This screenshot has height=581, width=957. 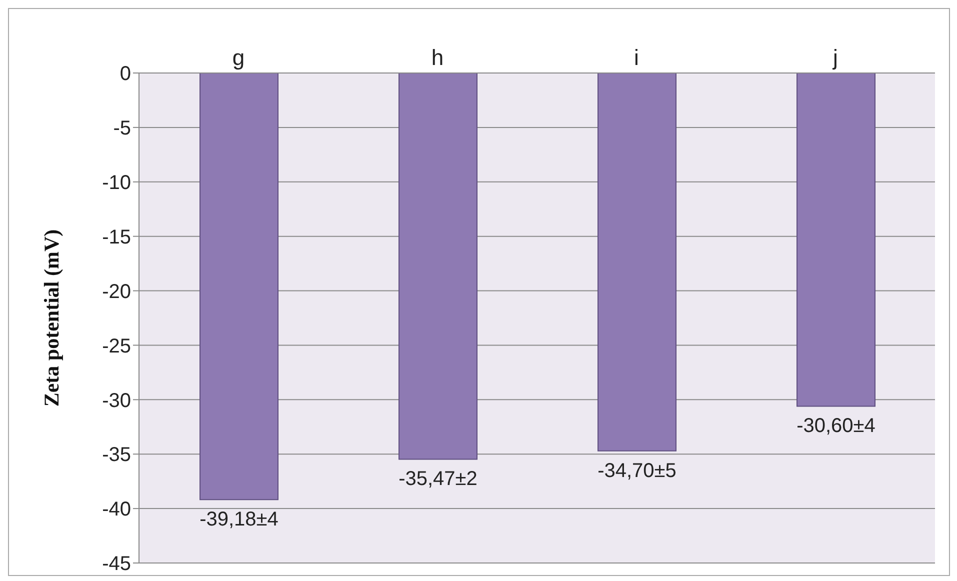 I want to click on x-tick-label: h, so click(x=437, y=57).